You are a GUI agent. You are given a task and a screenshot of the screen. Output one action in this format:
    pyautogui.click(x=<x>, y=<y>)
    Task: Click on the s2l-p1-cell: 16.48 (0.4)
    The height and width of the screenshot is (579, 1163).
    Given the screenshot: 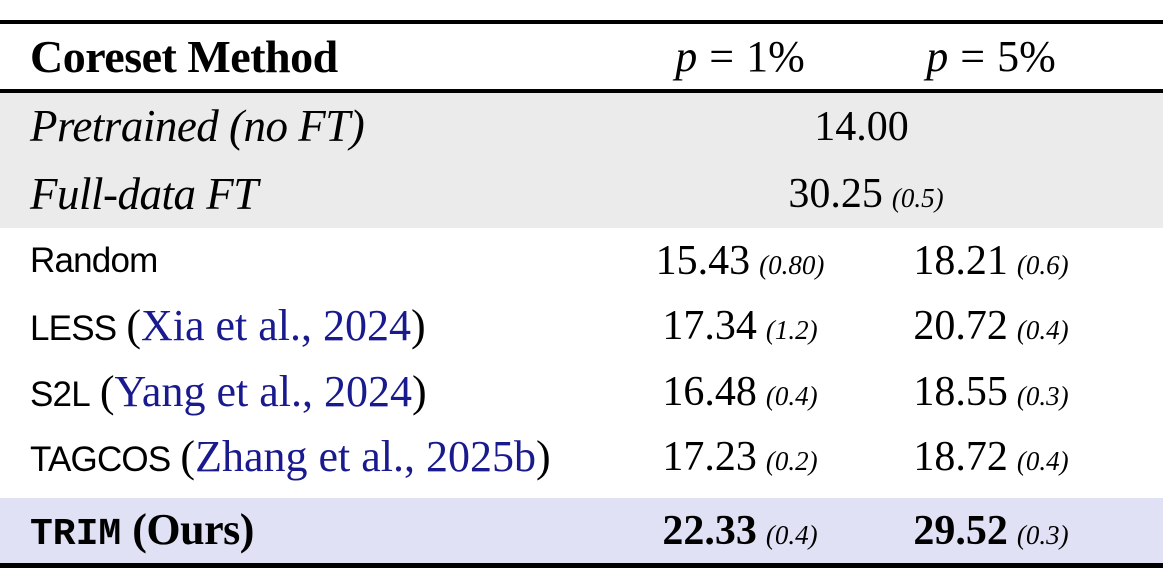 What is the action you would take?
    pyautogui.click(x=740, y=392)
    